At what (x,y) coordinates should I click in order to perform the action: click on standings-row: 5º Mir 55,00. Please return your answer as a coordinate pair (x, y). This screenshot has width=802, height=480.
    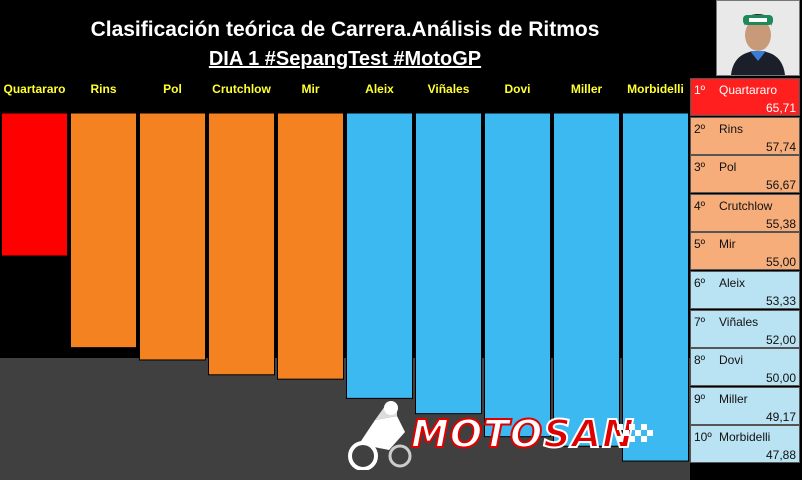
    Looking at the image, I should click on (745, 251).